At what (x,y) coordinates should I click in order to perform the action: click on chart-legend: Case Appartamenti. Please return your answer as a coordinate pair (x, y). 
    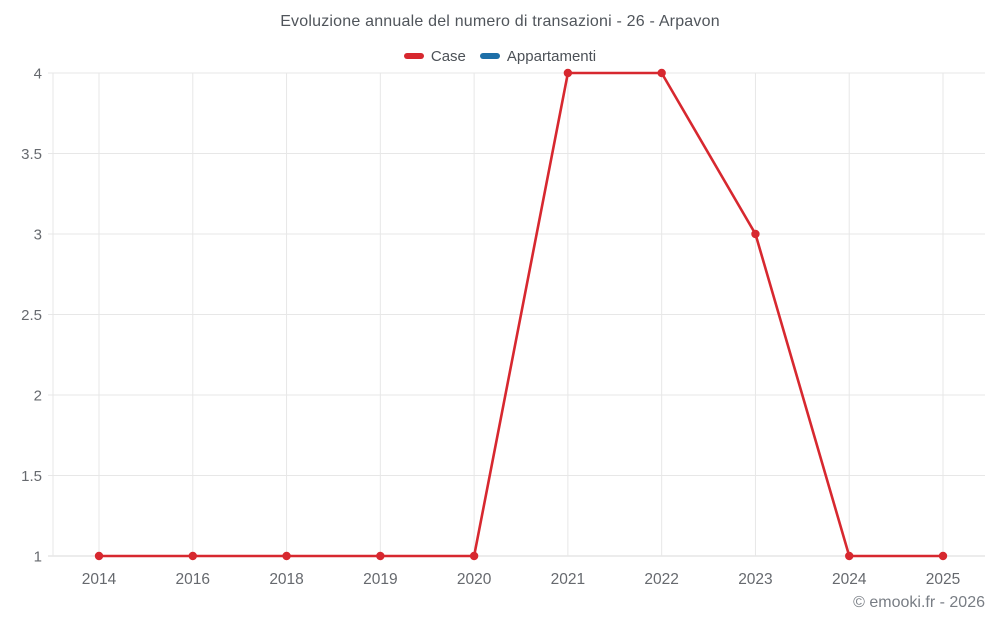
    Looking at the image, I should click on (500, 56).